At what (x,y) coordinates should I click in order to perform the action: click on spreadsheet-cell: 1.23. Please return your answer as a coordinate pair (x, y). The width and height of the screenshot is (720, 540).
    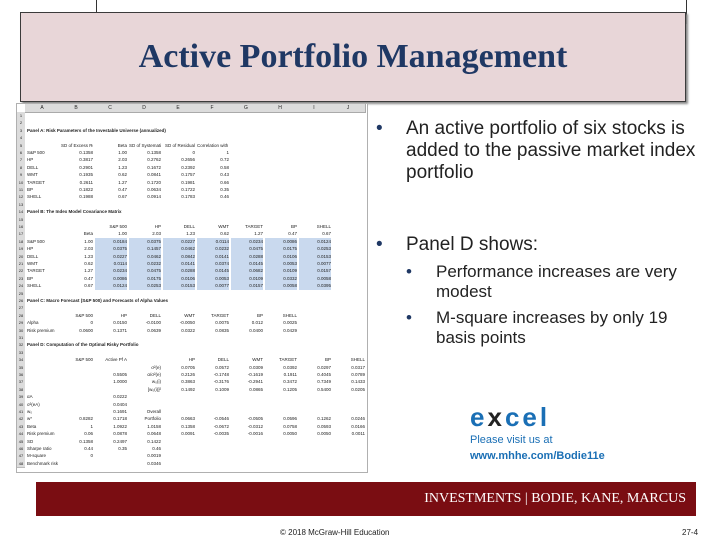
    Looking at the image, I should click on (88, 256).